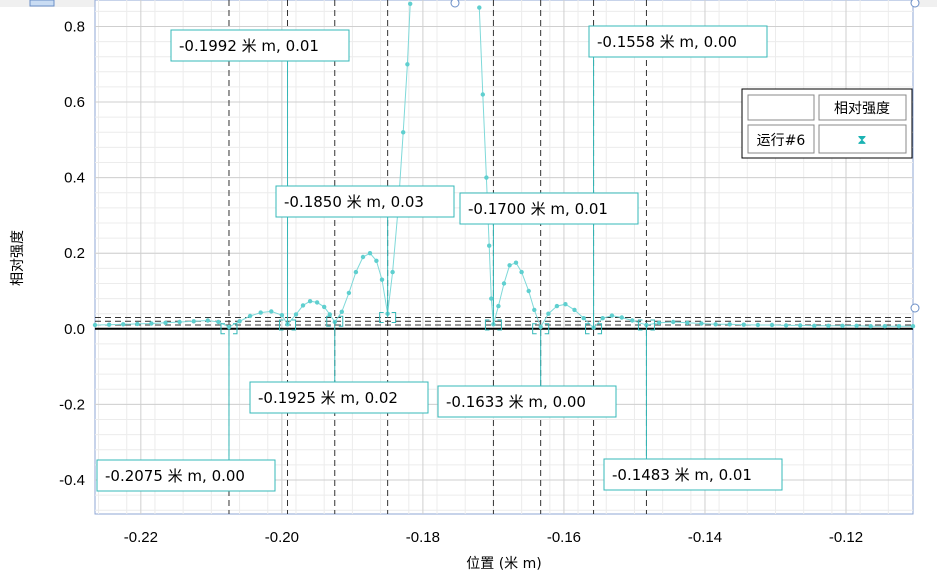 The width and height of the screenshot is (937, 581). I want to click on annotation-label: -0.1850 米 m, 0.03, so click(354, 202).